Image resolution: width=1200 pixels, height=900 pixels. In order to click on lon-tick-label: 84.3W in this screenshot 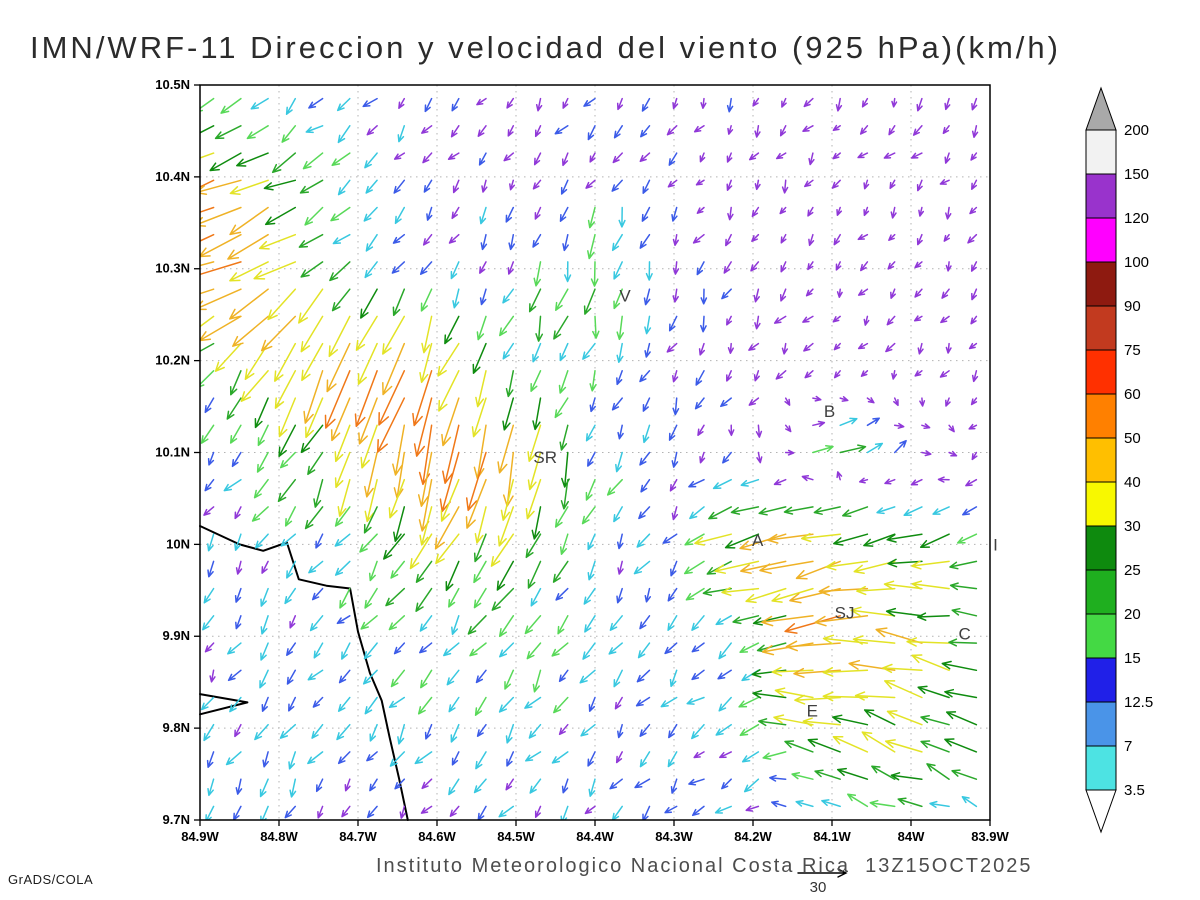, I will do `click(674, 836)`.